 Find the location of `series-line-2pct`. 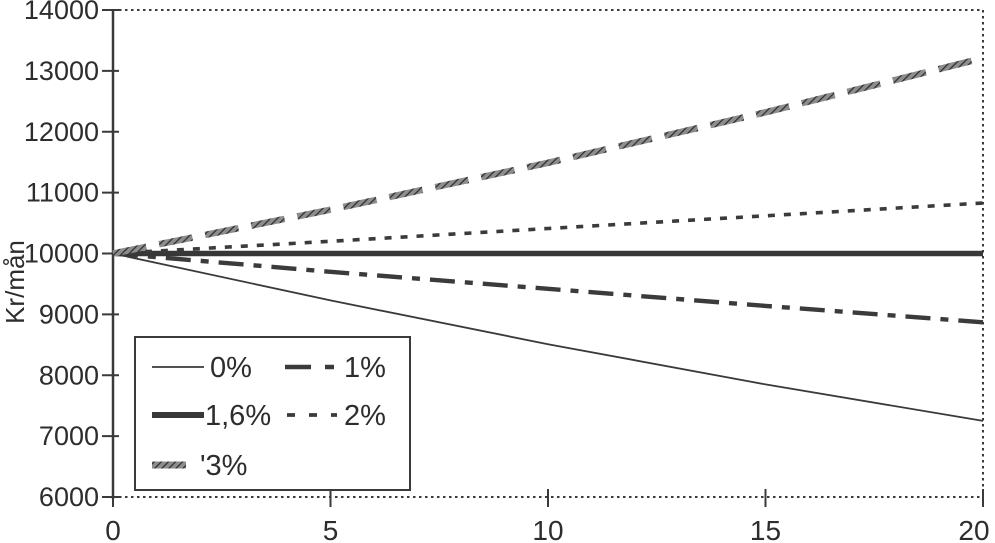

series-line-2pct is located at coordinates (548, 228).